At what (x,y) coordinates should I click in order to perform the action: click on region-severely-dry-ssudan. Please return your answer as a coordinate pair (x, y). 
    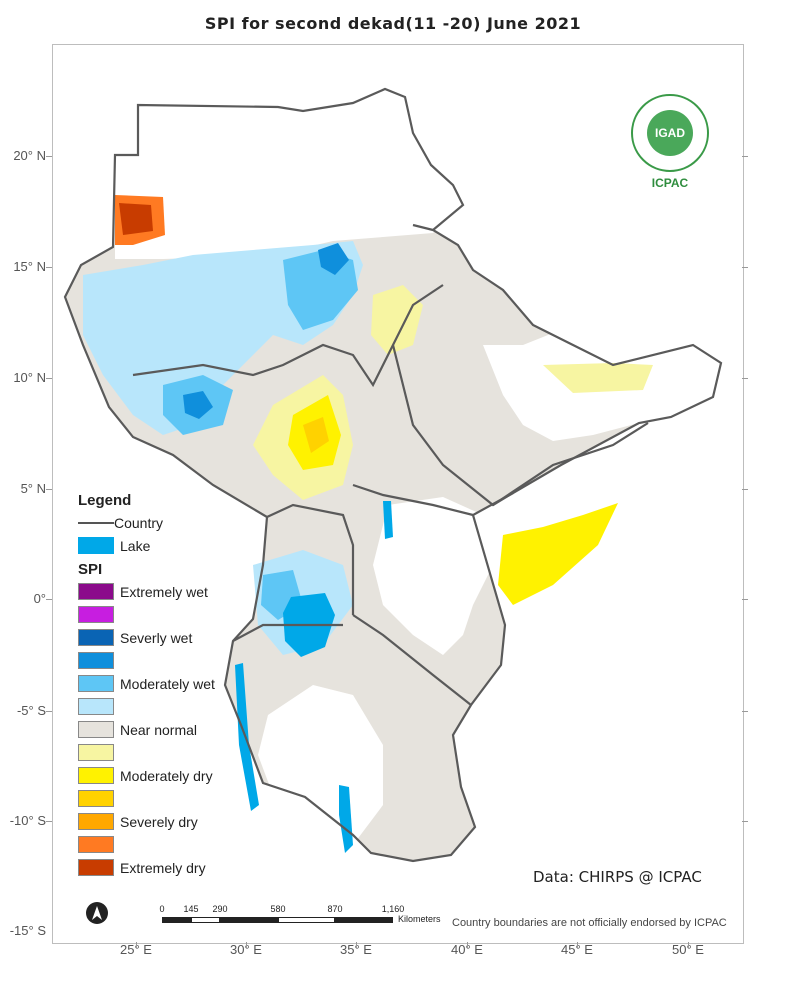
    Looking at the image, I should click on (316, 435).